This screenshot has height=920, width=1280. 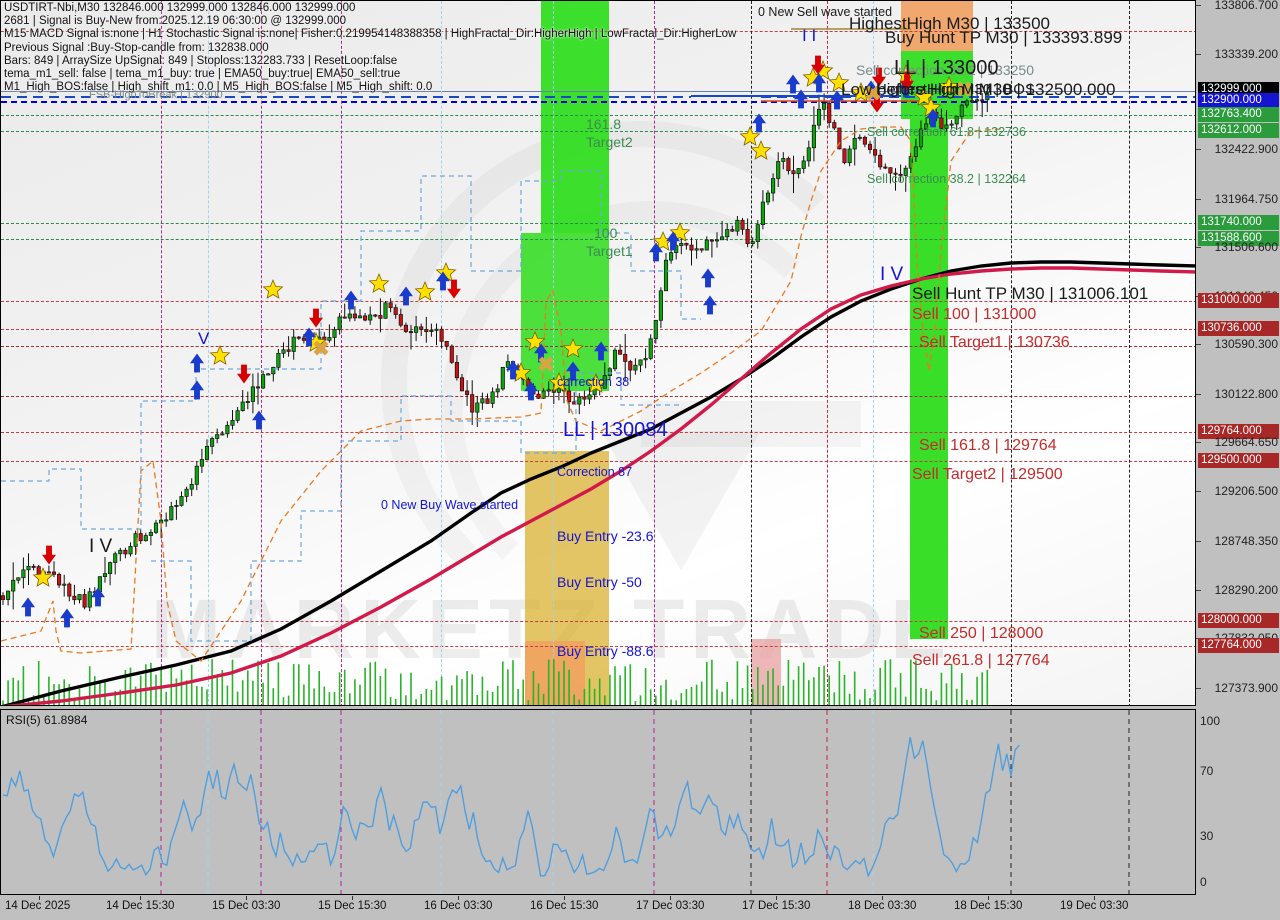 I want to click on price-tick-label: 132422.900, so click(x=1246, y=149).